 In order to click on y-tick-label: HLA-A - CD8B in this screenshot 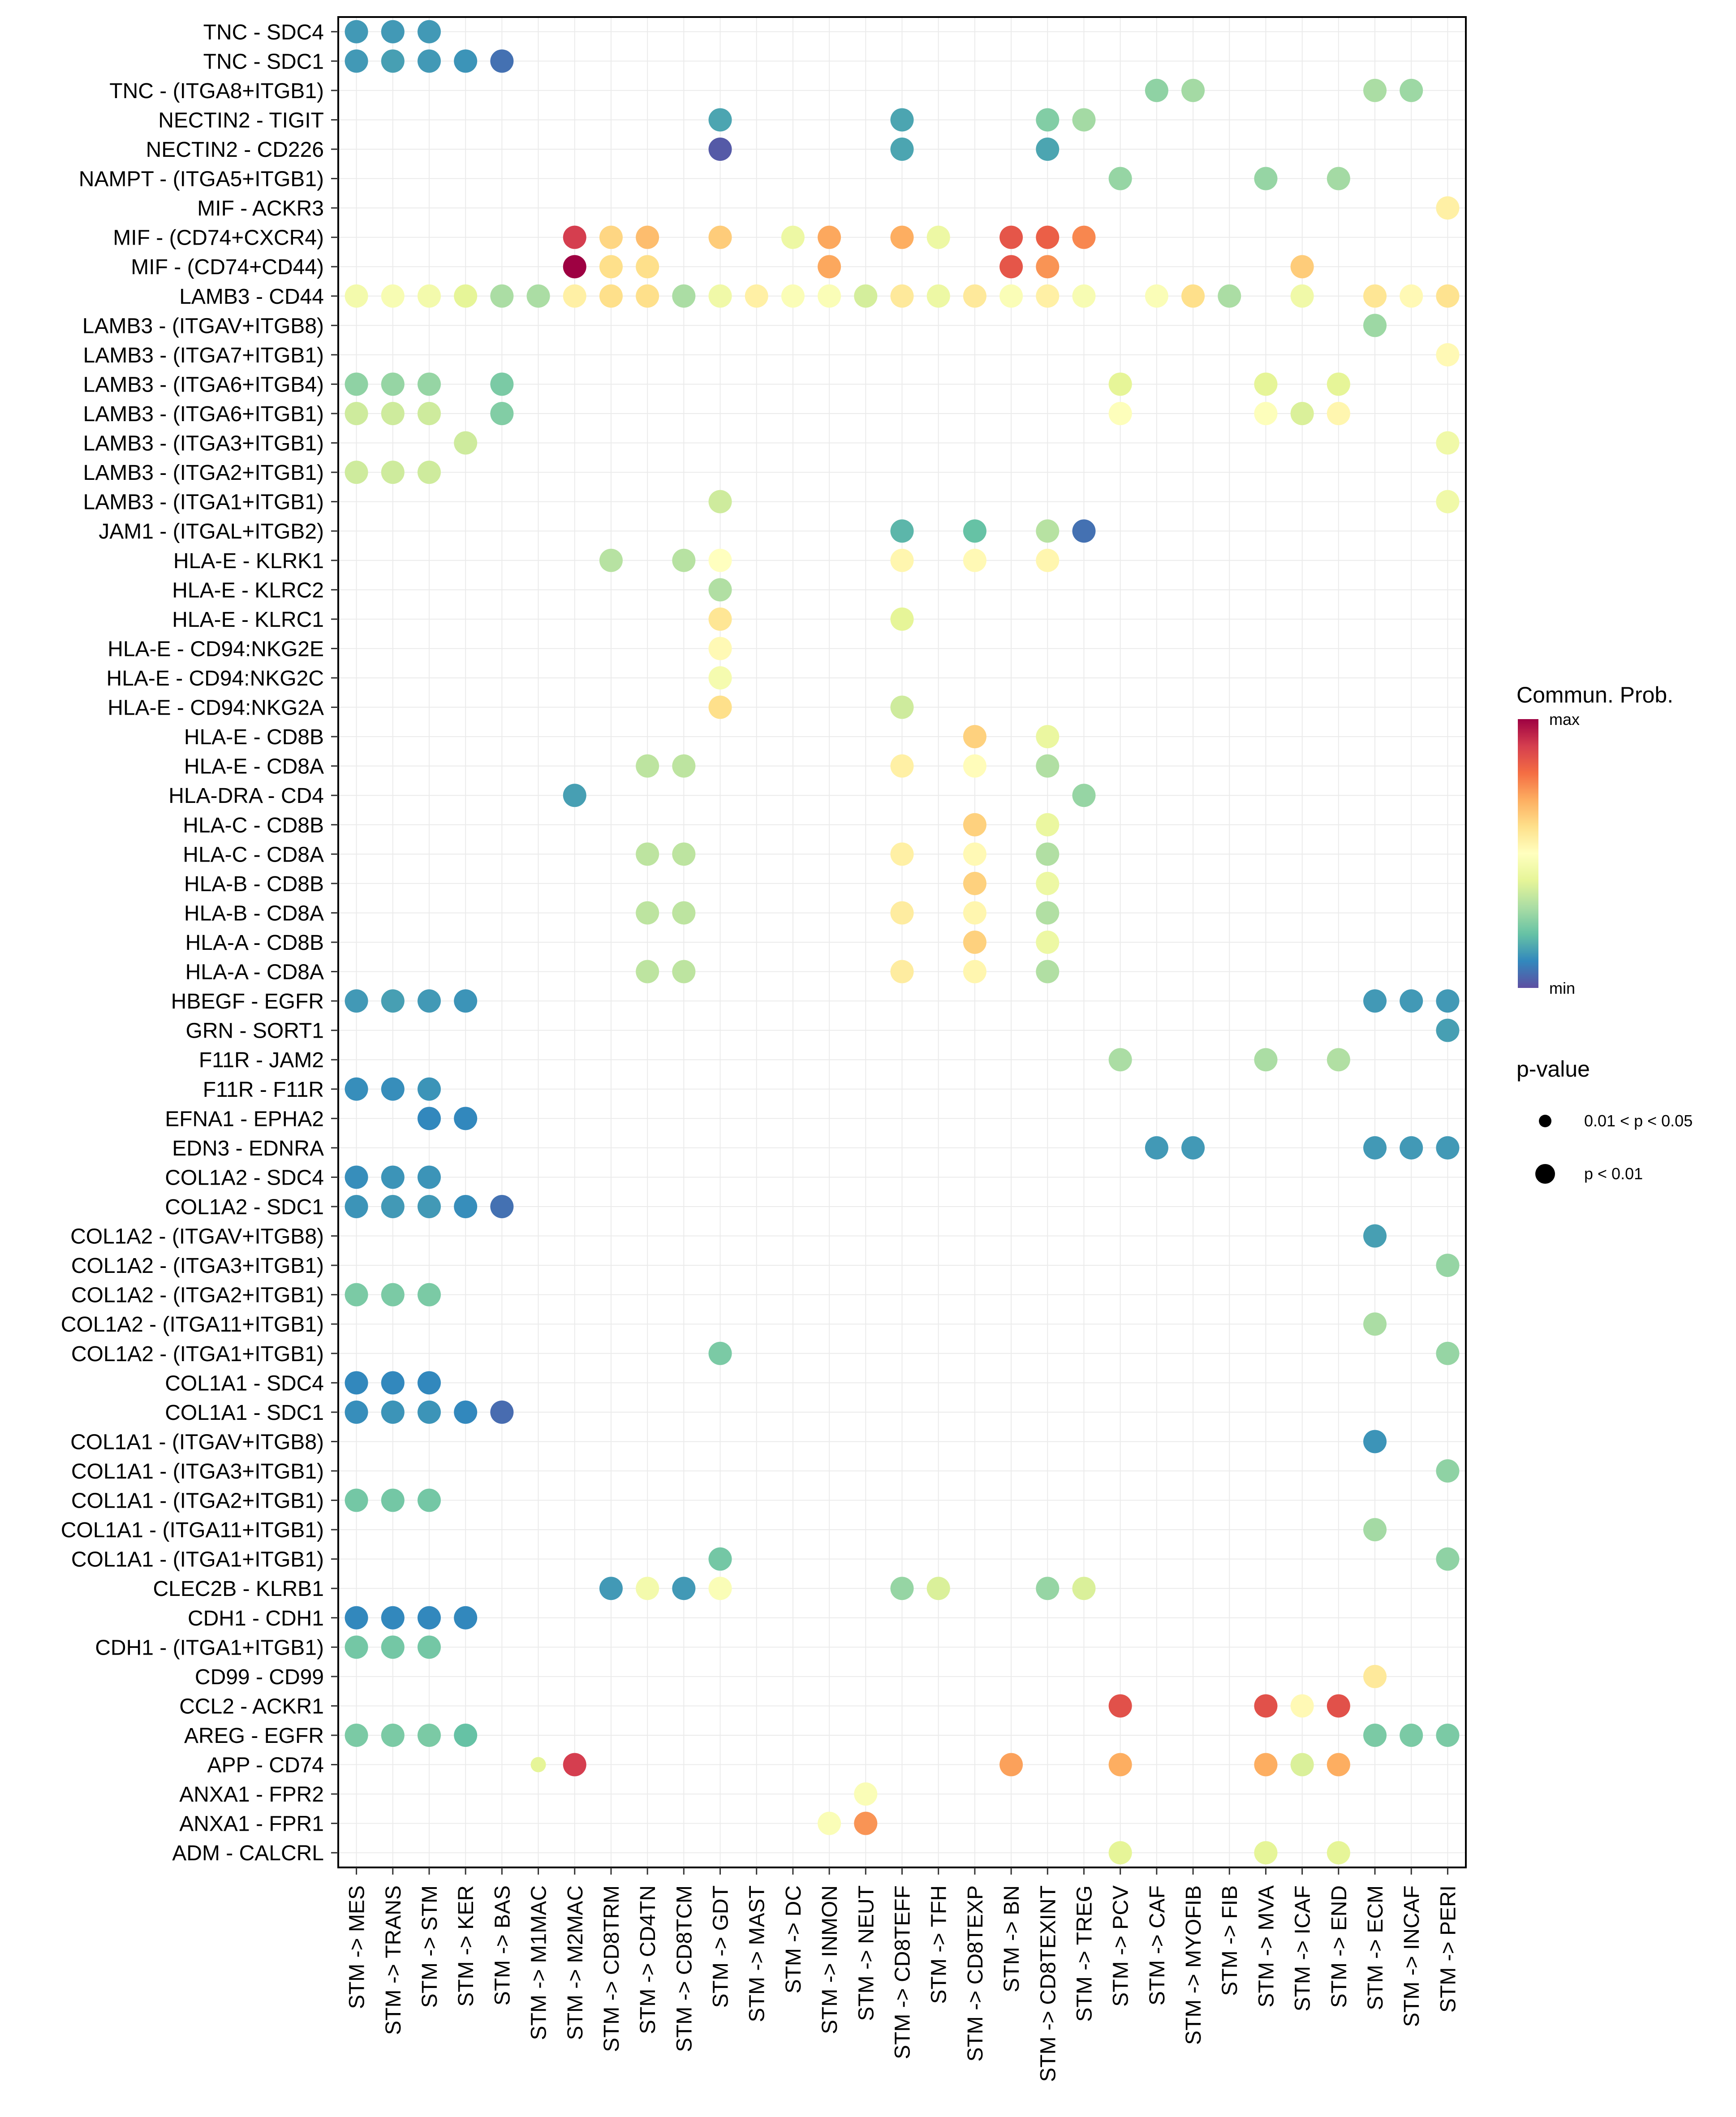, I will do `click(254, 943)`.